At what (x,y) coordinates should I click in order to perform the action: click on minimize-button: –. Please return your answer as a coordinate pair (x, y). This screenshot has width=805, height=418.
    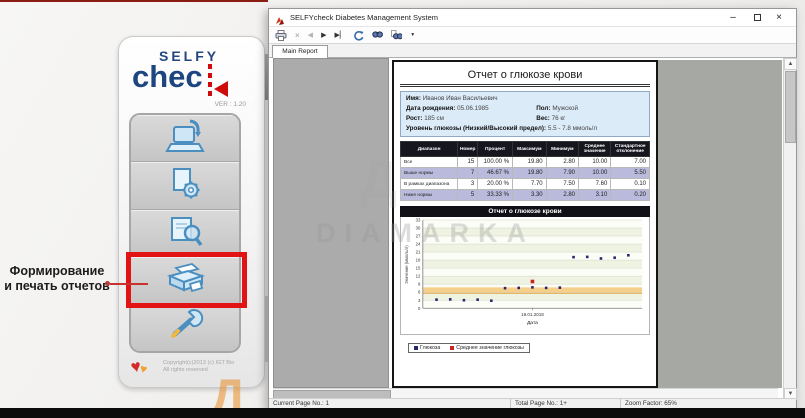
    Looking at the image, I should click on (733, 17).